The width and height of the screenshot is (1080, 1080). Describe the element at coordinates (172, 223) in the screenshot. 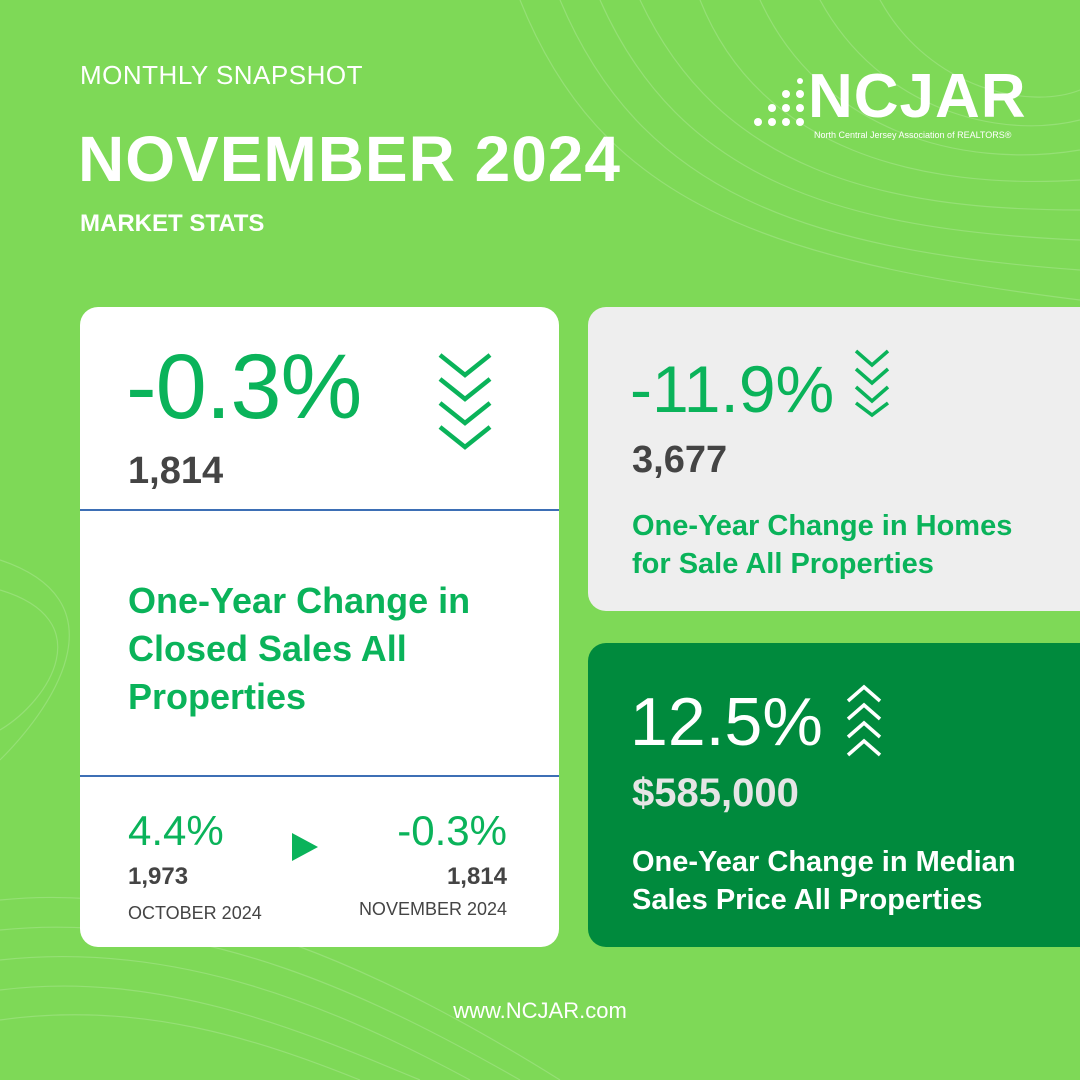

I see `header-subtitle: MARKET STATS` at that location.